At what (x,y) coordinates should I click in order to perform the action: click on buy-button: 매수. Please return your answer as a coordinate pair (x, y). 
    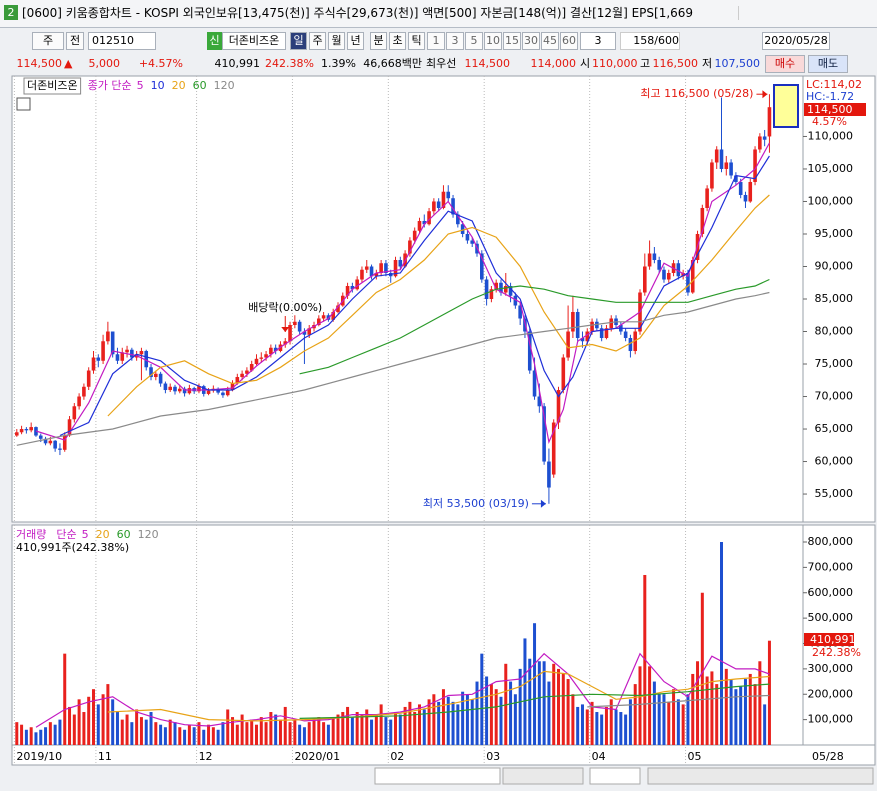
    Looking at the image, I should click on (785, 64).